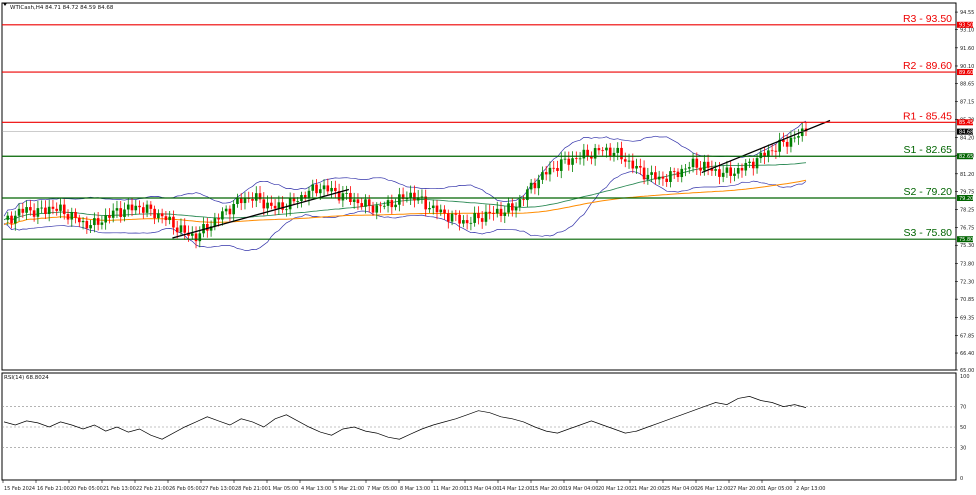  What do you see at coordinates (5, 4) in the screenshot?
I see `collapse-icon` at bounding box center [5, 4].